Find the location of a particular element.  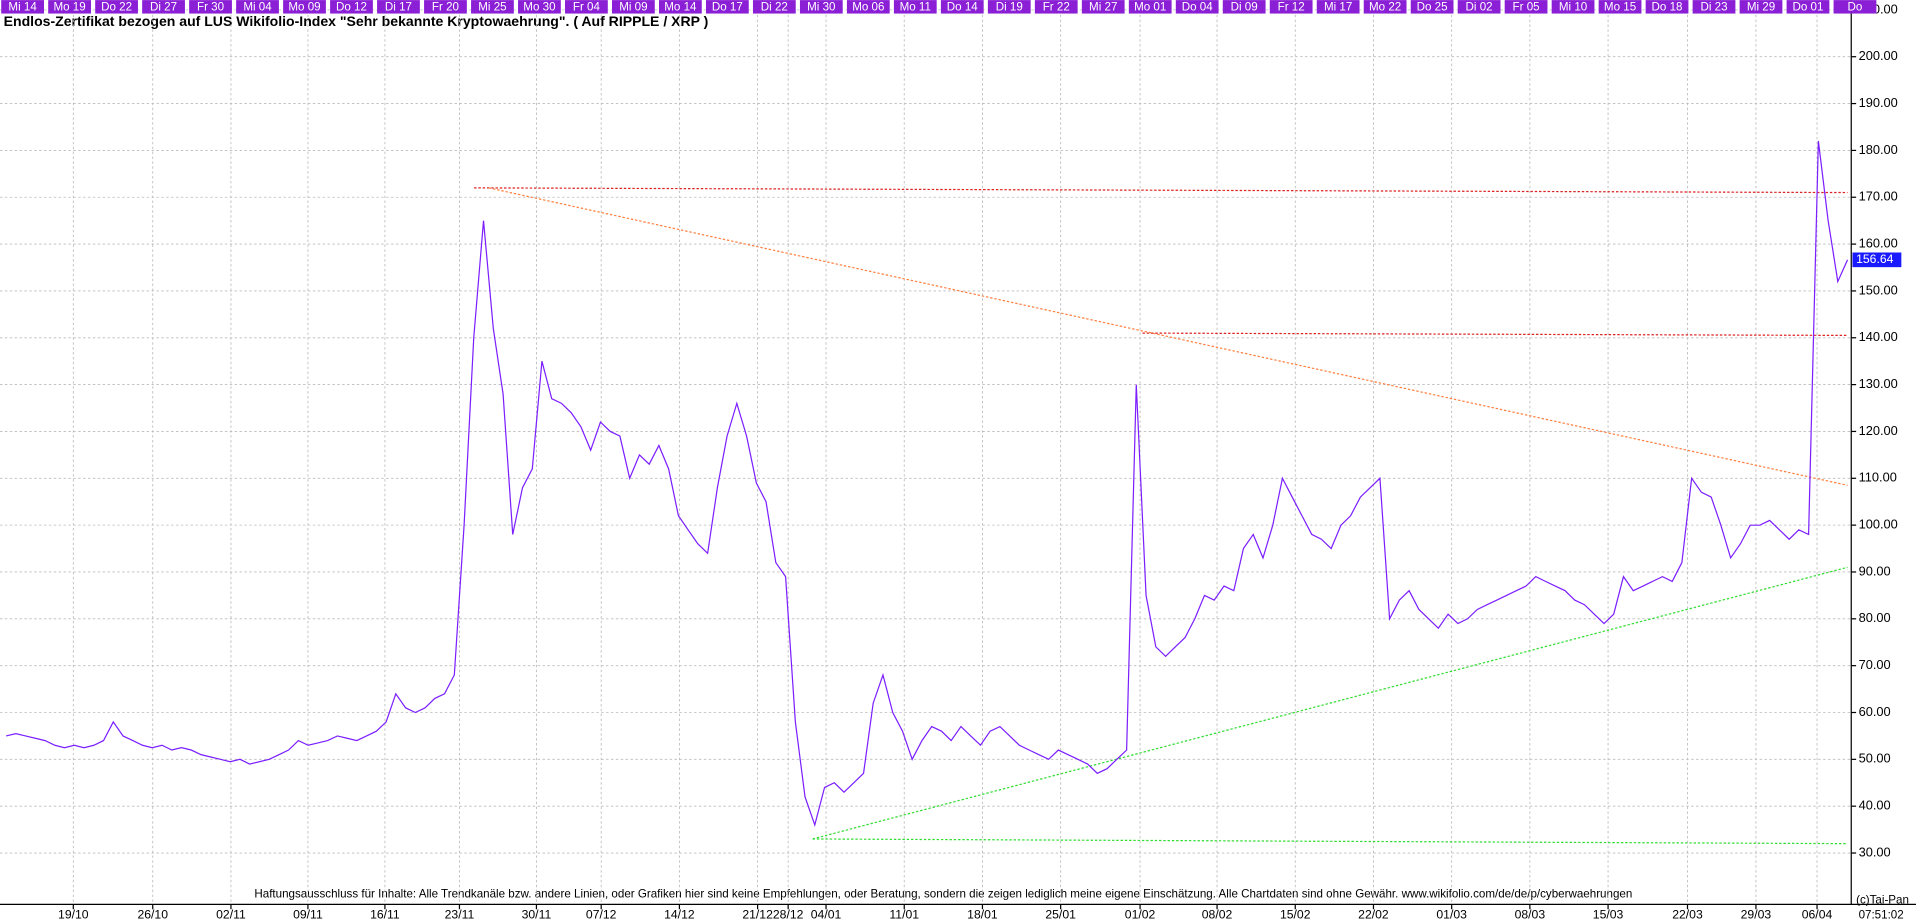

copyright: (c)Tai-Pan is located at coordinates (1882, 900).